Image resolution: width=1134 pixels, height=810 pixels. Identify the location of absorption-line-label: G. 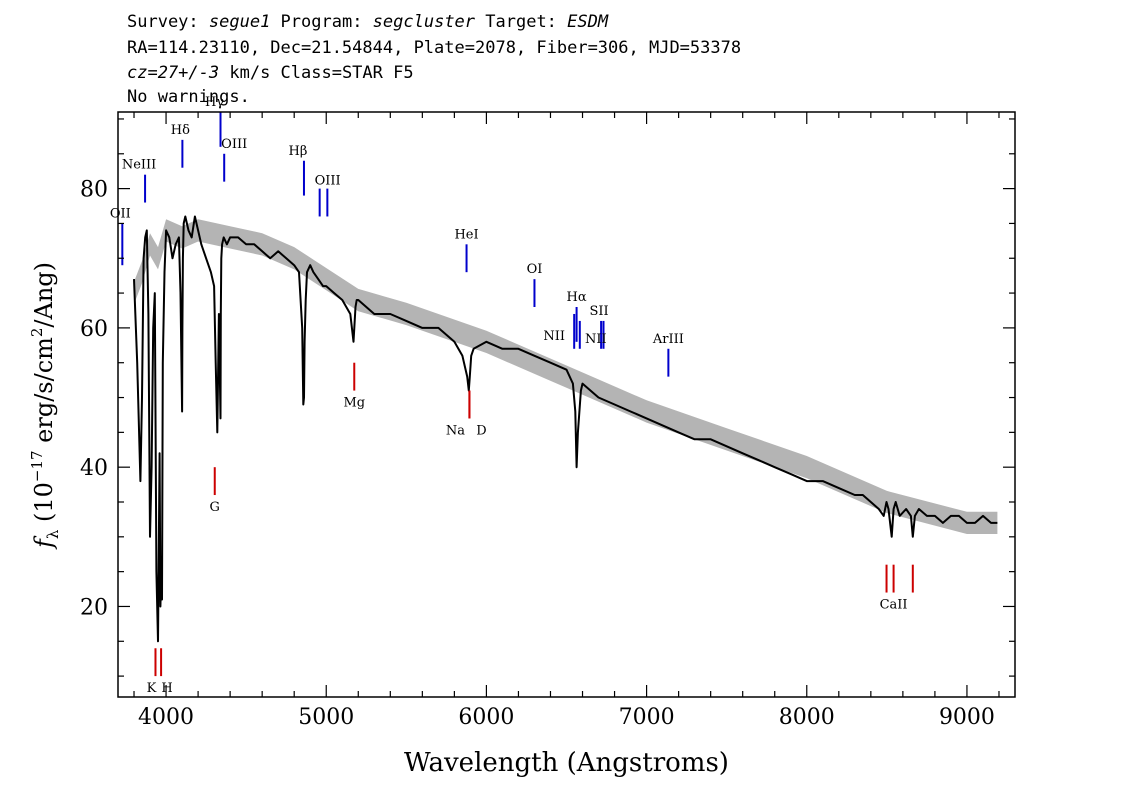
(215, 507).